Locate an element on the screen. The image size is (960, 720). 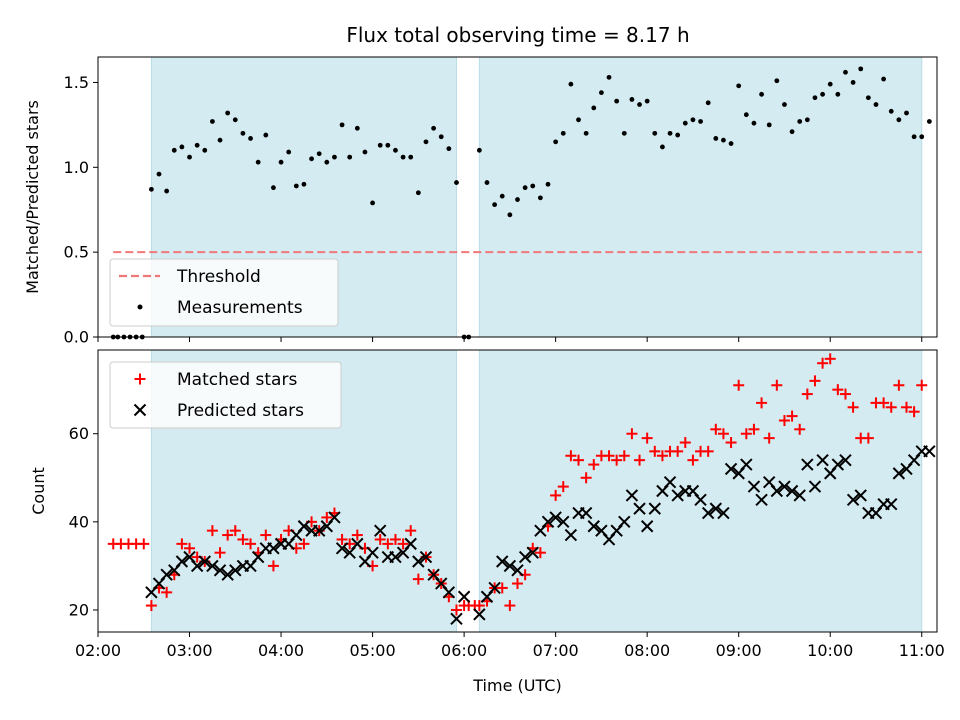
y-tick-label: 1.0 is located at coordinates (76, 167).